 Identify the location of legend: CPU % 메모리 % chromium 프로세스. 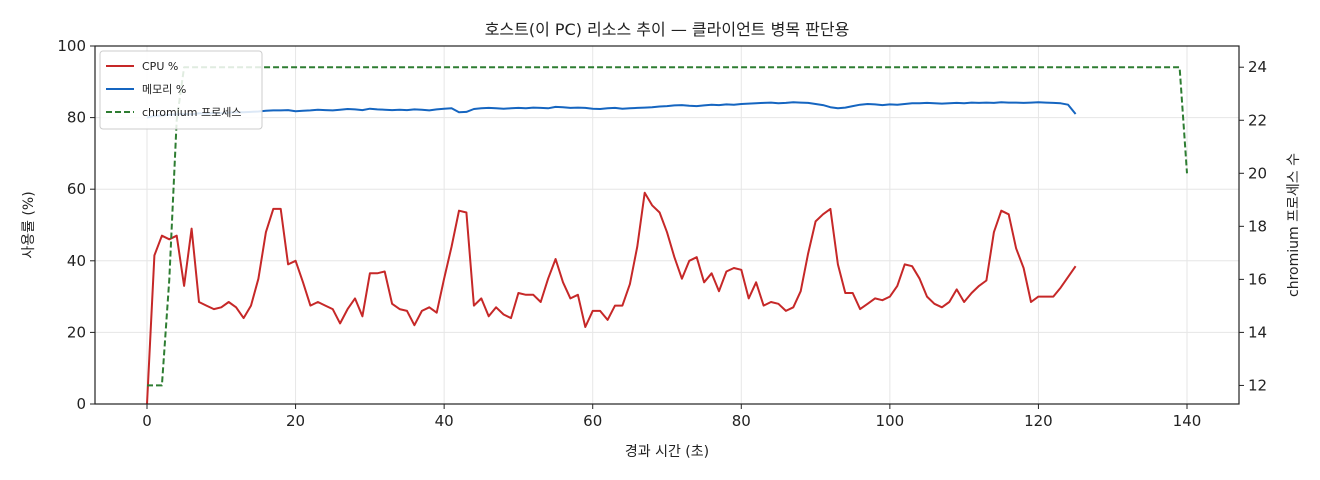
(181, 90).